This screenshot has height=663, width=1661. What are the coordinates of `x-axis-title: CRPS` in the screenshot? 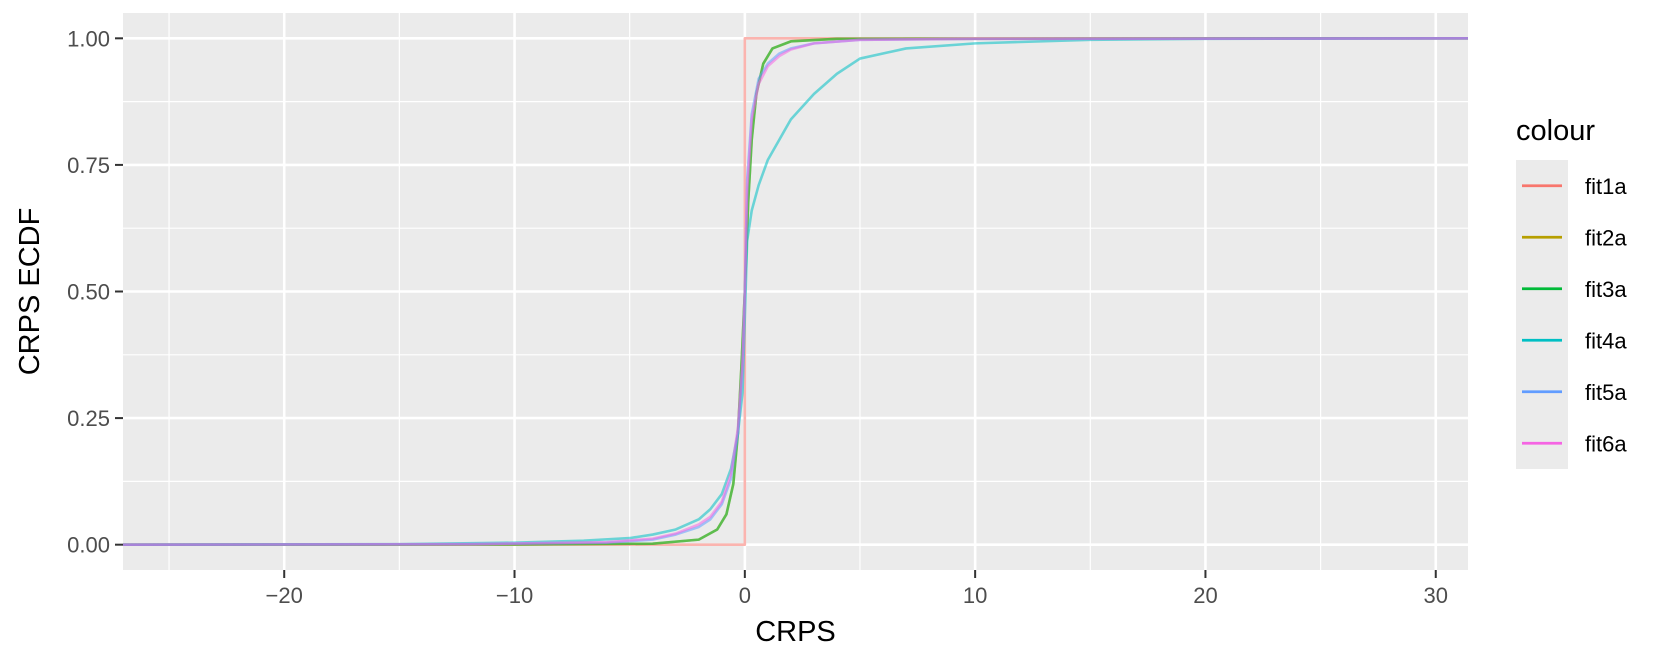 It's located at (795, 632).